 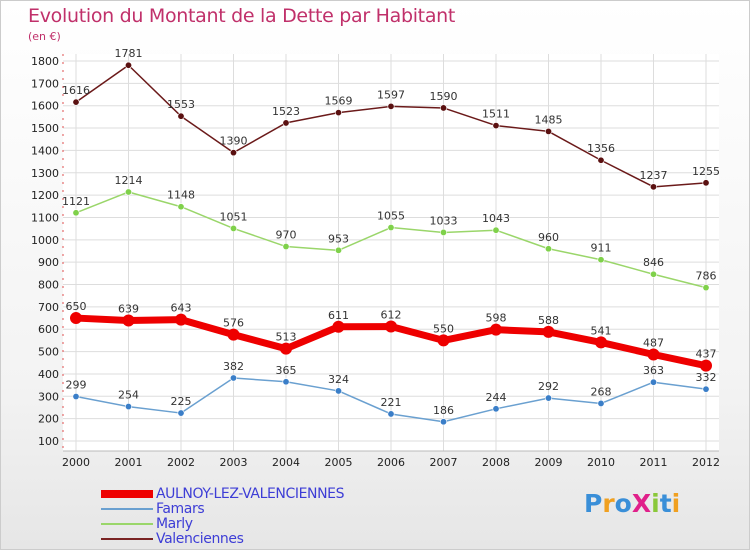 What do you see at coordinates (444, 220) in the screenshot?
I see `data-label-marly: 1033` at bounding box center [444, 220].